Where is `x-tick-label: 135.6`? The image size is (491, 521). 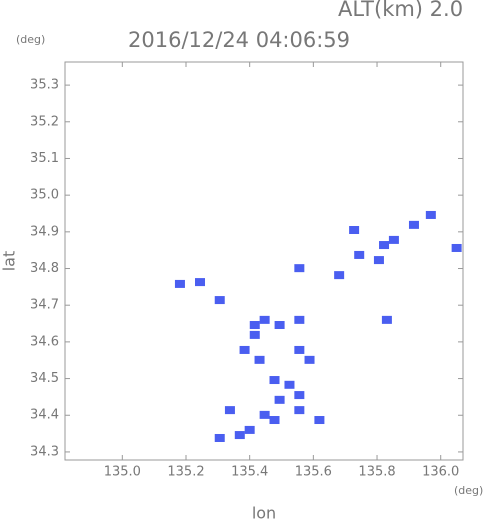 x-tick-label: 135.6 is located at coordinates (313, 472).